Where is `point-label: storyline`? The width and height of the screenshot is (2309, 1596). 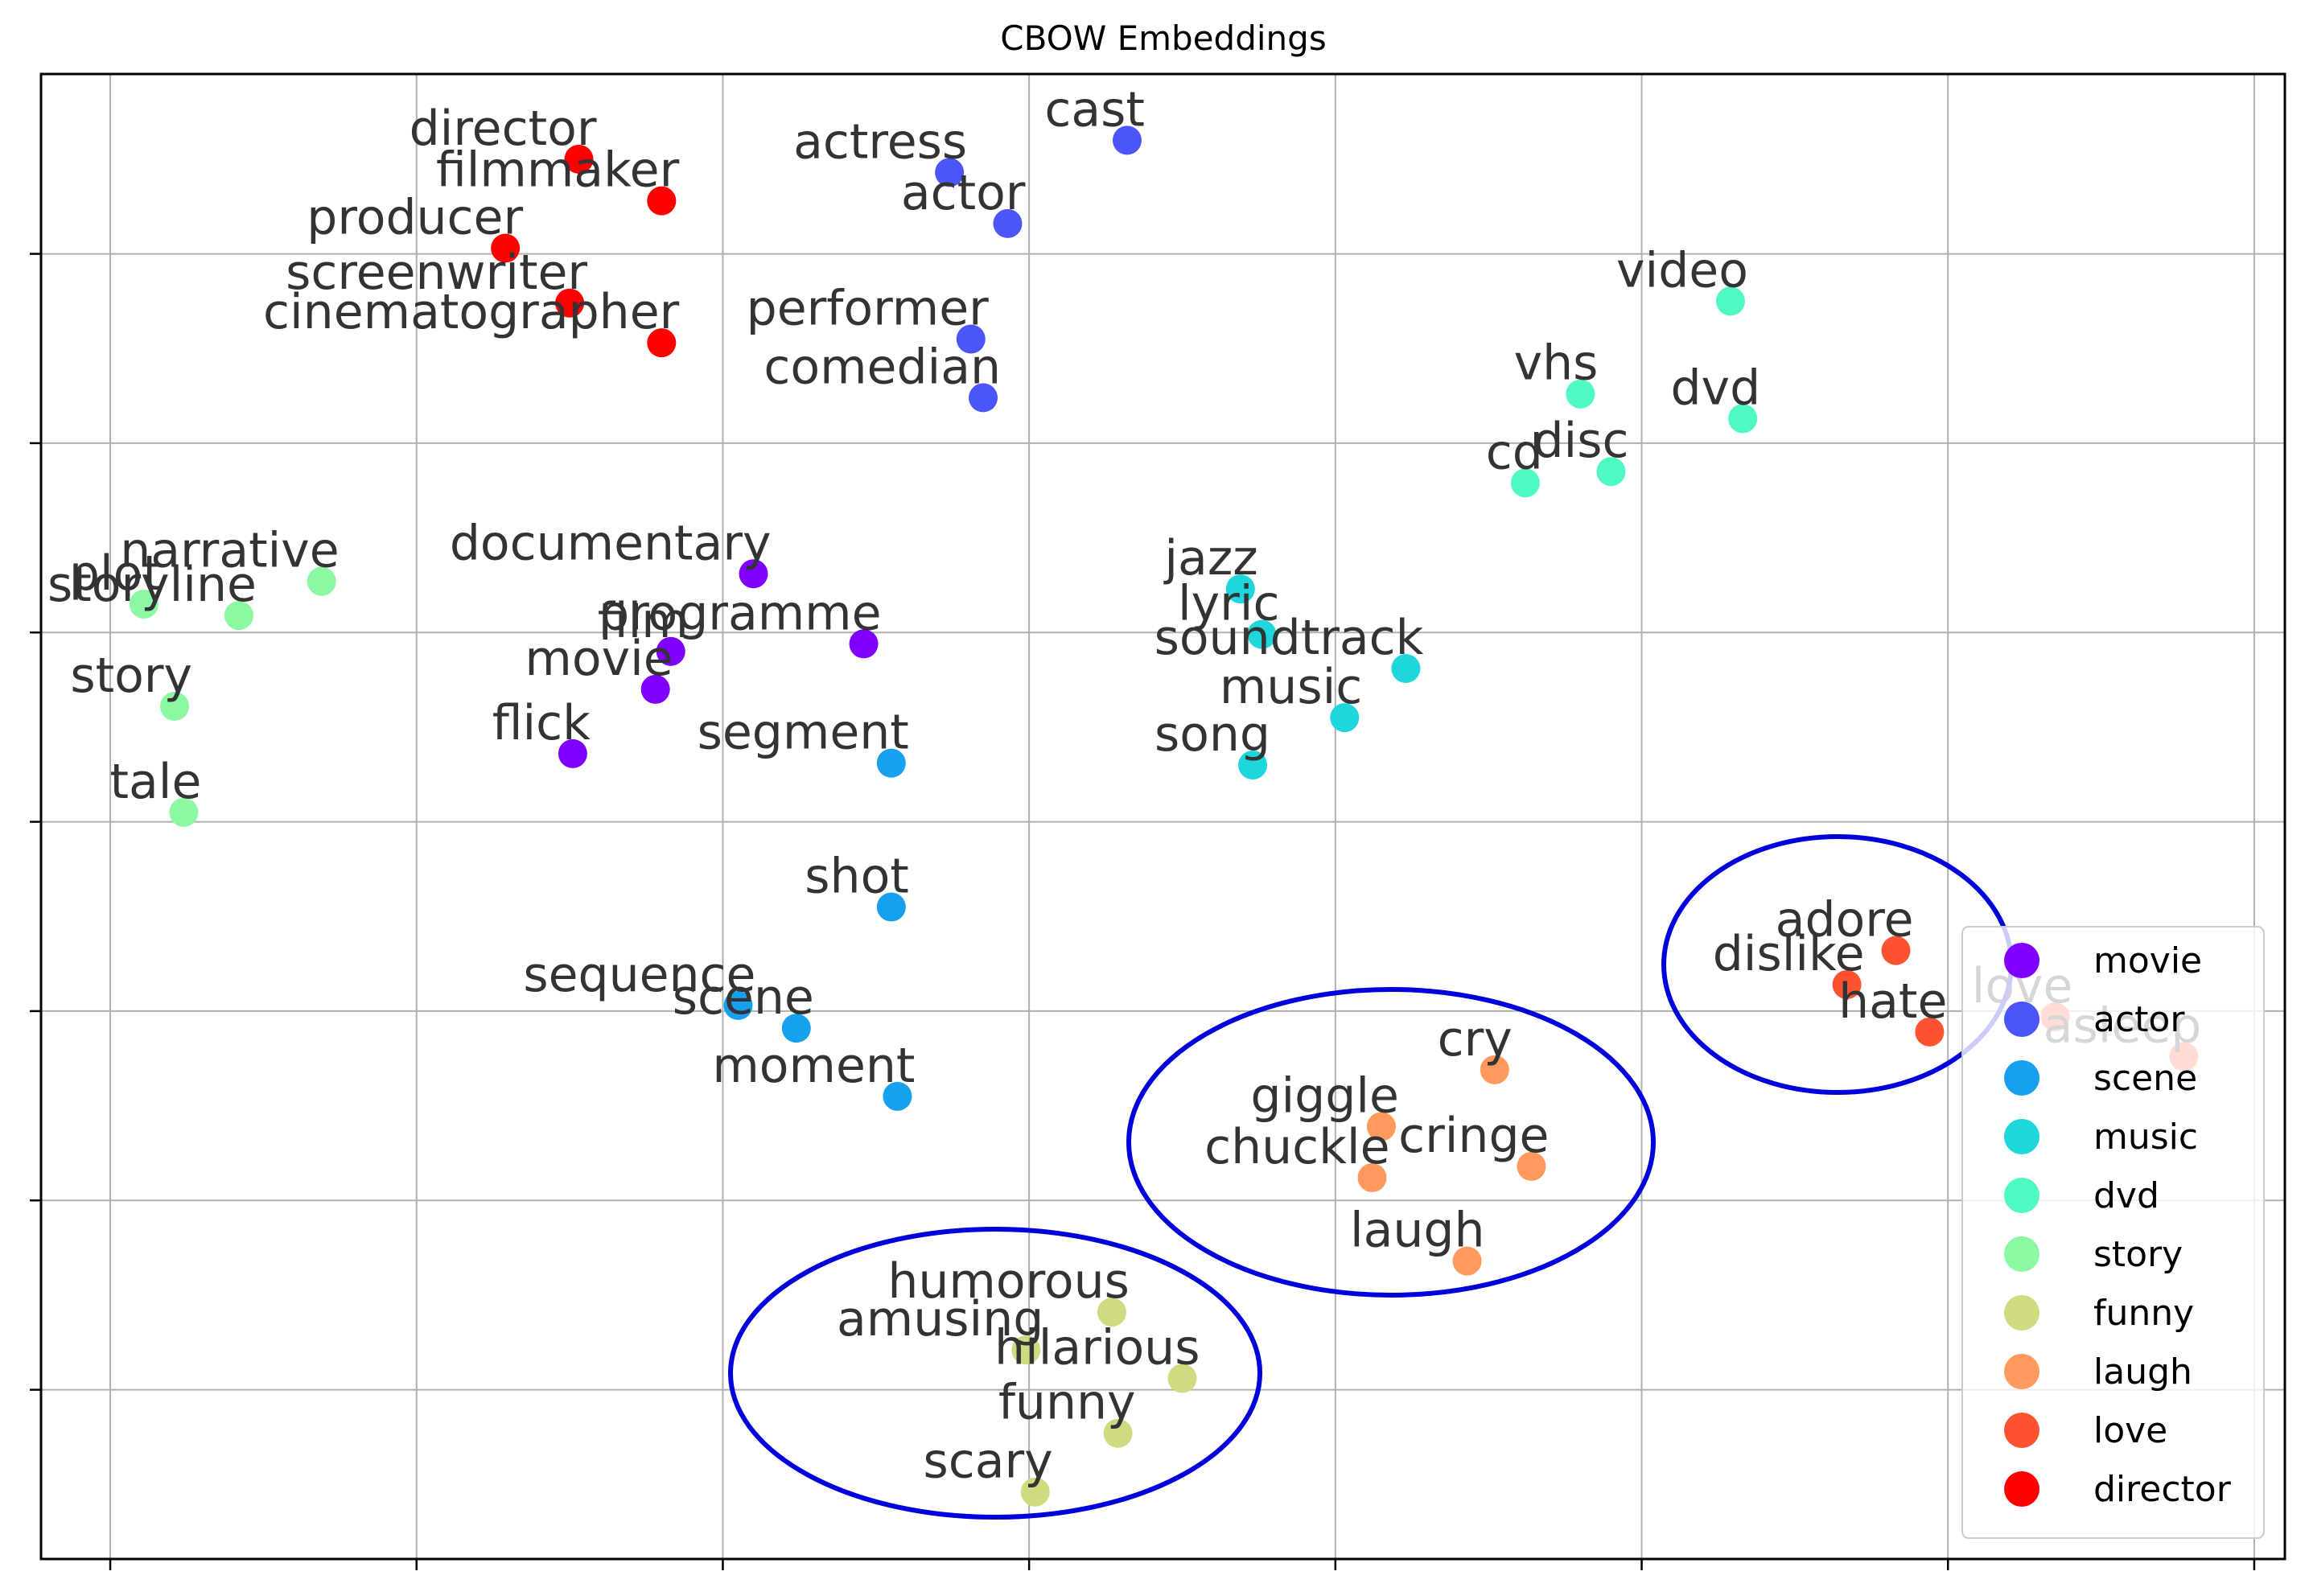 point-label: storyline is located at coordinates (152, 585).